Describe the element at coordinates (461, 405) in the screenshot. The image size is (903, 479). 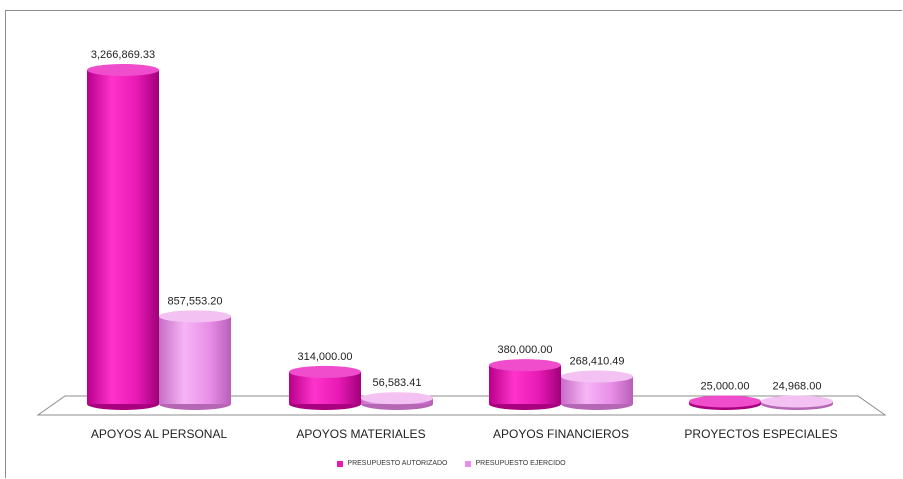
I see `chart-floor` at that location.